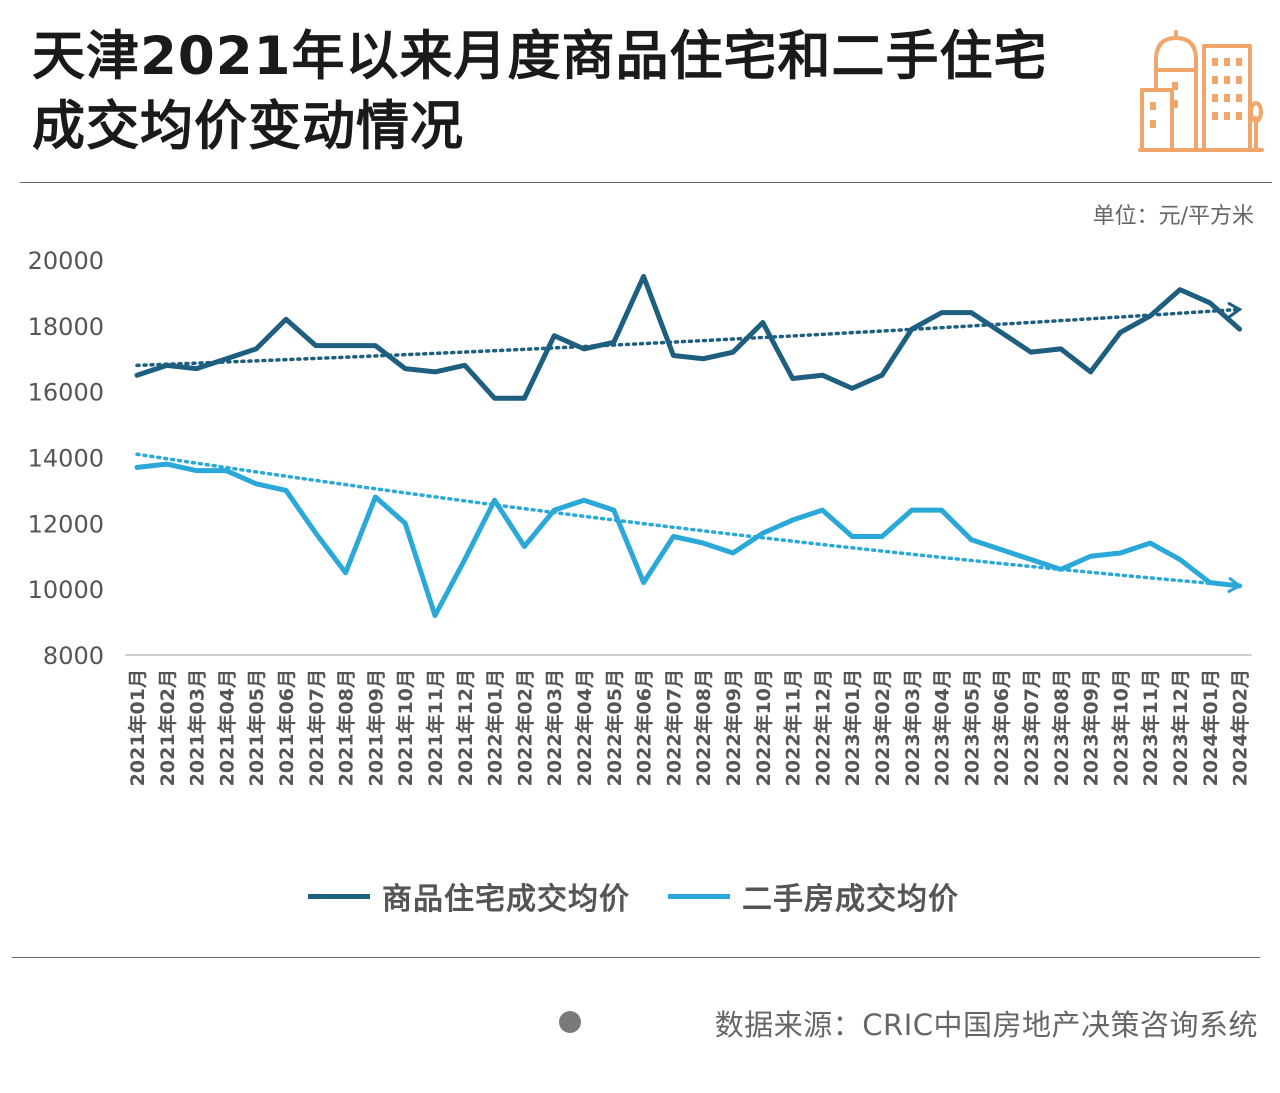 The height and width of the screenshot is (1093, 1280). I want to click on x-tick-label: 2023年07月, so click(1031, 727).